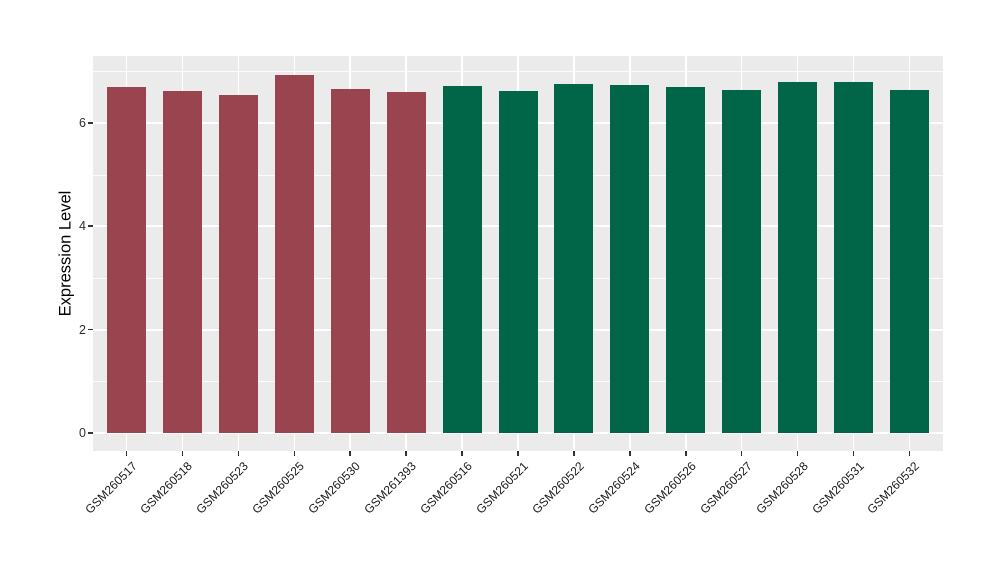 The height and width of the screenshot is (580, 1000). What do you see at coordinates (686, 259) in the screenshot?
I see `bar-GSM260526` at bounding box center [686, 259].